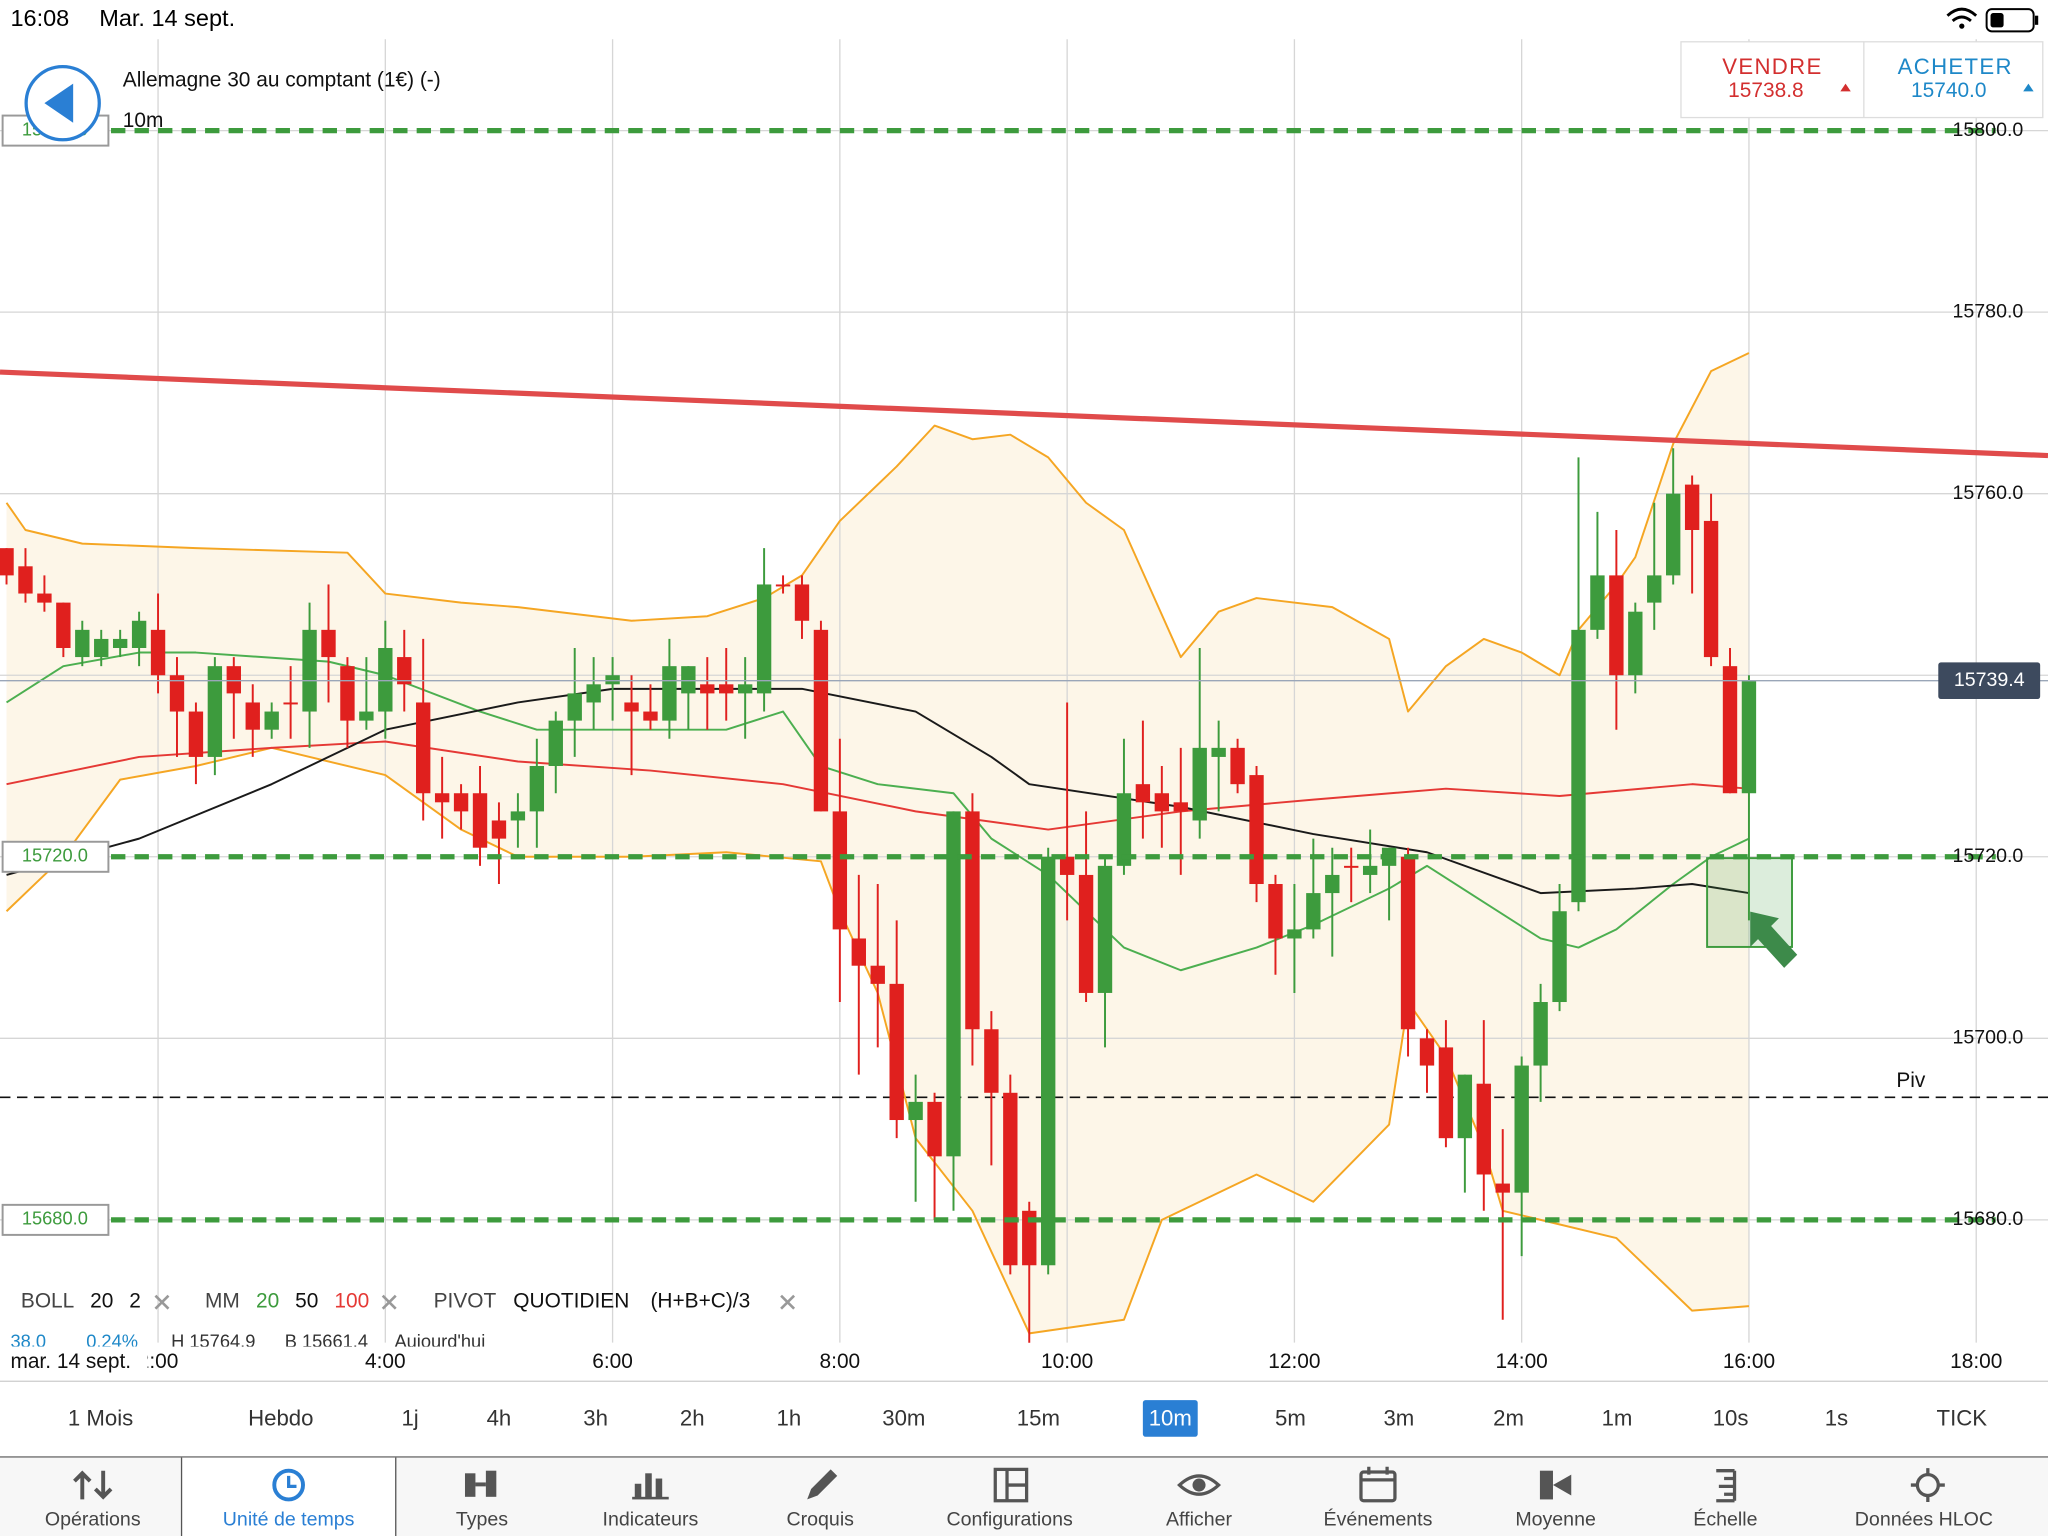  What do you see at coordinates (93, 1519) in the screenshot?
I see `tab-label: Opérations` at bounding box center [93, 1519].